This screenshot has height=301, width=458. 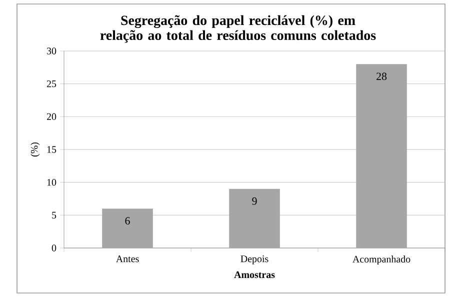 What do you see at coordinates (127, 259) in the screenshot?
I see `x-tick-label: Antes` at bounding box center [127, 259].